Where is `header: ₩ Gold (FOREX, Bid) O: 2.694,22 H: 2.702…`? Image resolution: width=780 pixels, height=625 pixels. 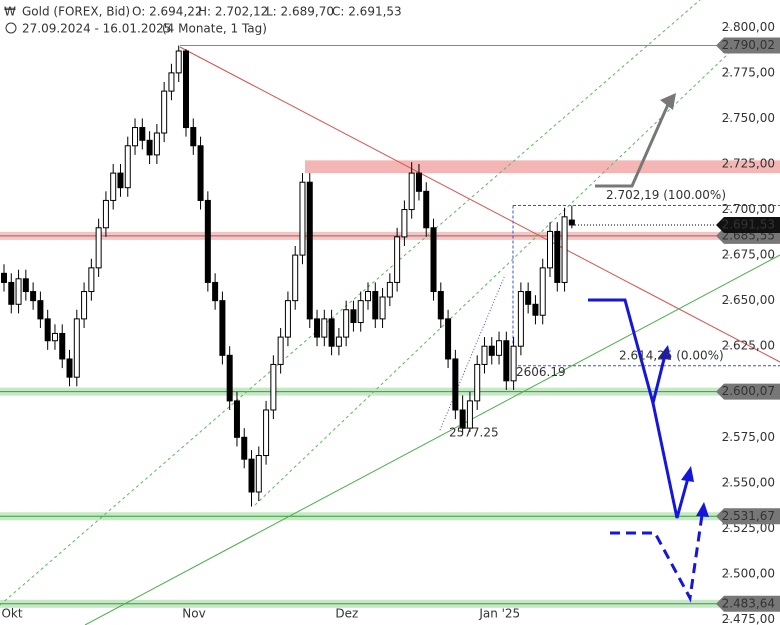
header: ₩ Gold (FOREX, Bid) O: 2.694,22 H: 2.702… is located at coordinates (203, 20).